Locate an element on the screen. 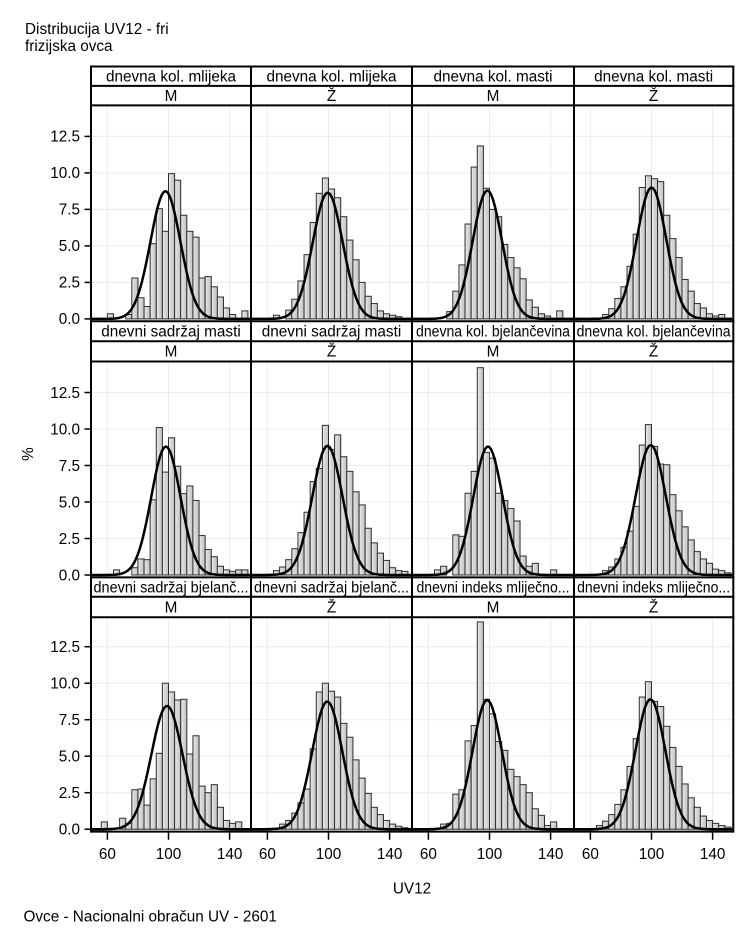 This screenshot has width=756, height=950. svg-text: UV12 is located at coordinates (412, 889).